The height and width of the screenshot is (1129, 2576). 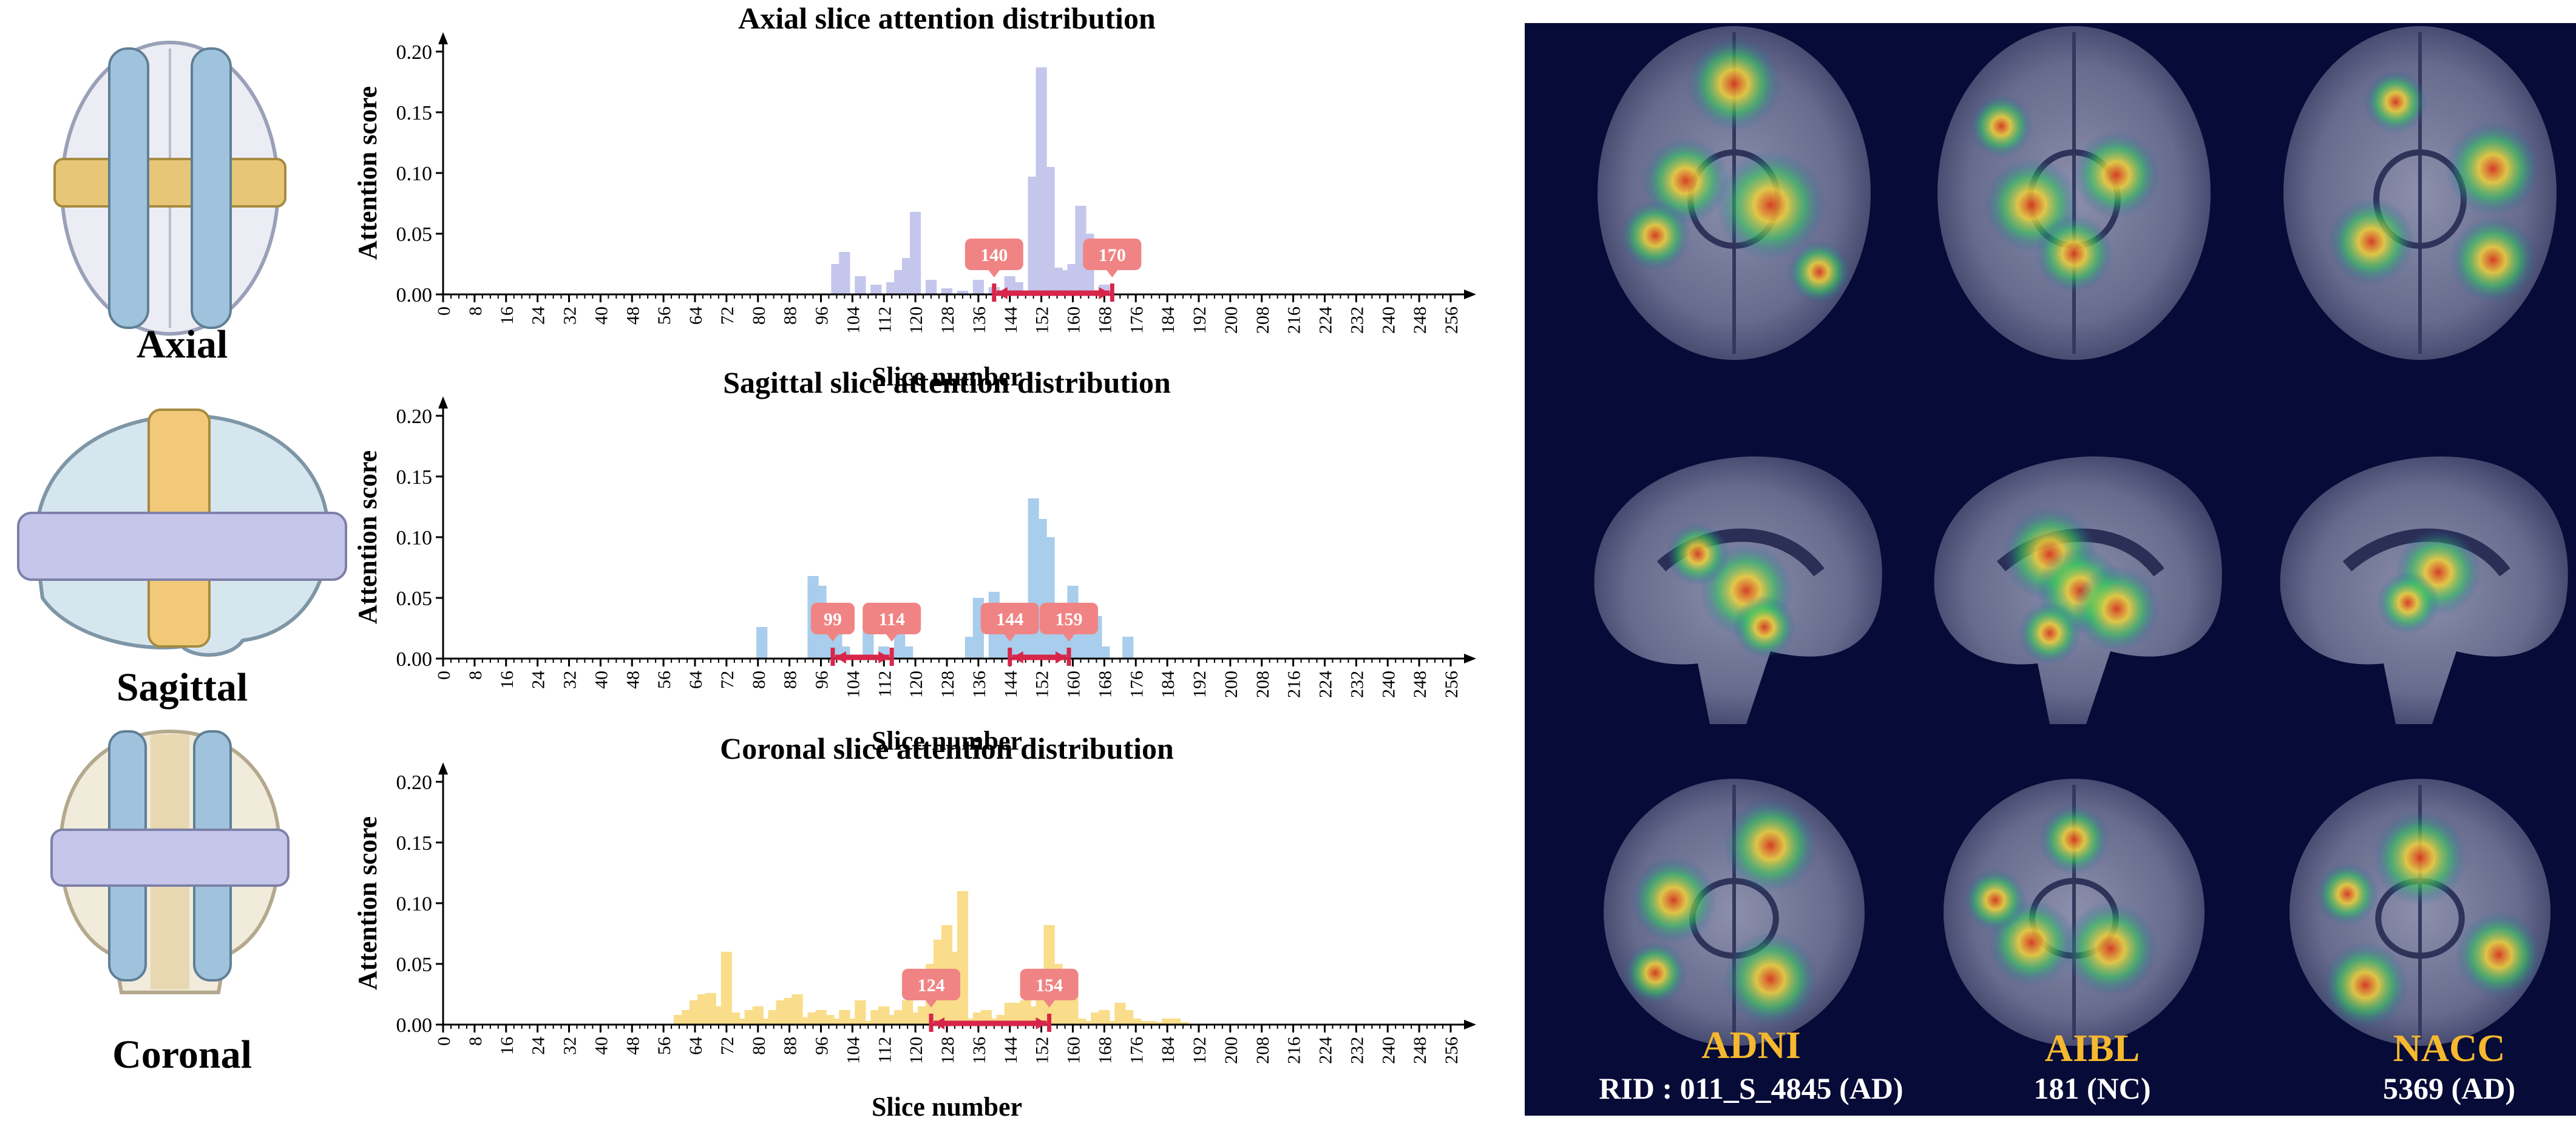 I want to click on x-tick-label: 200, so click(x=1231, y=320).